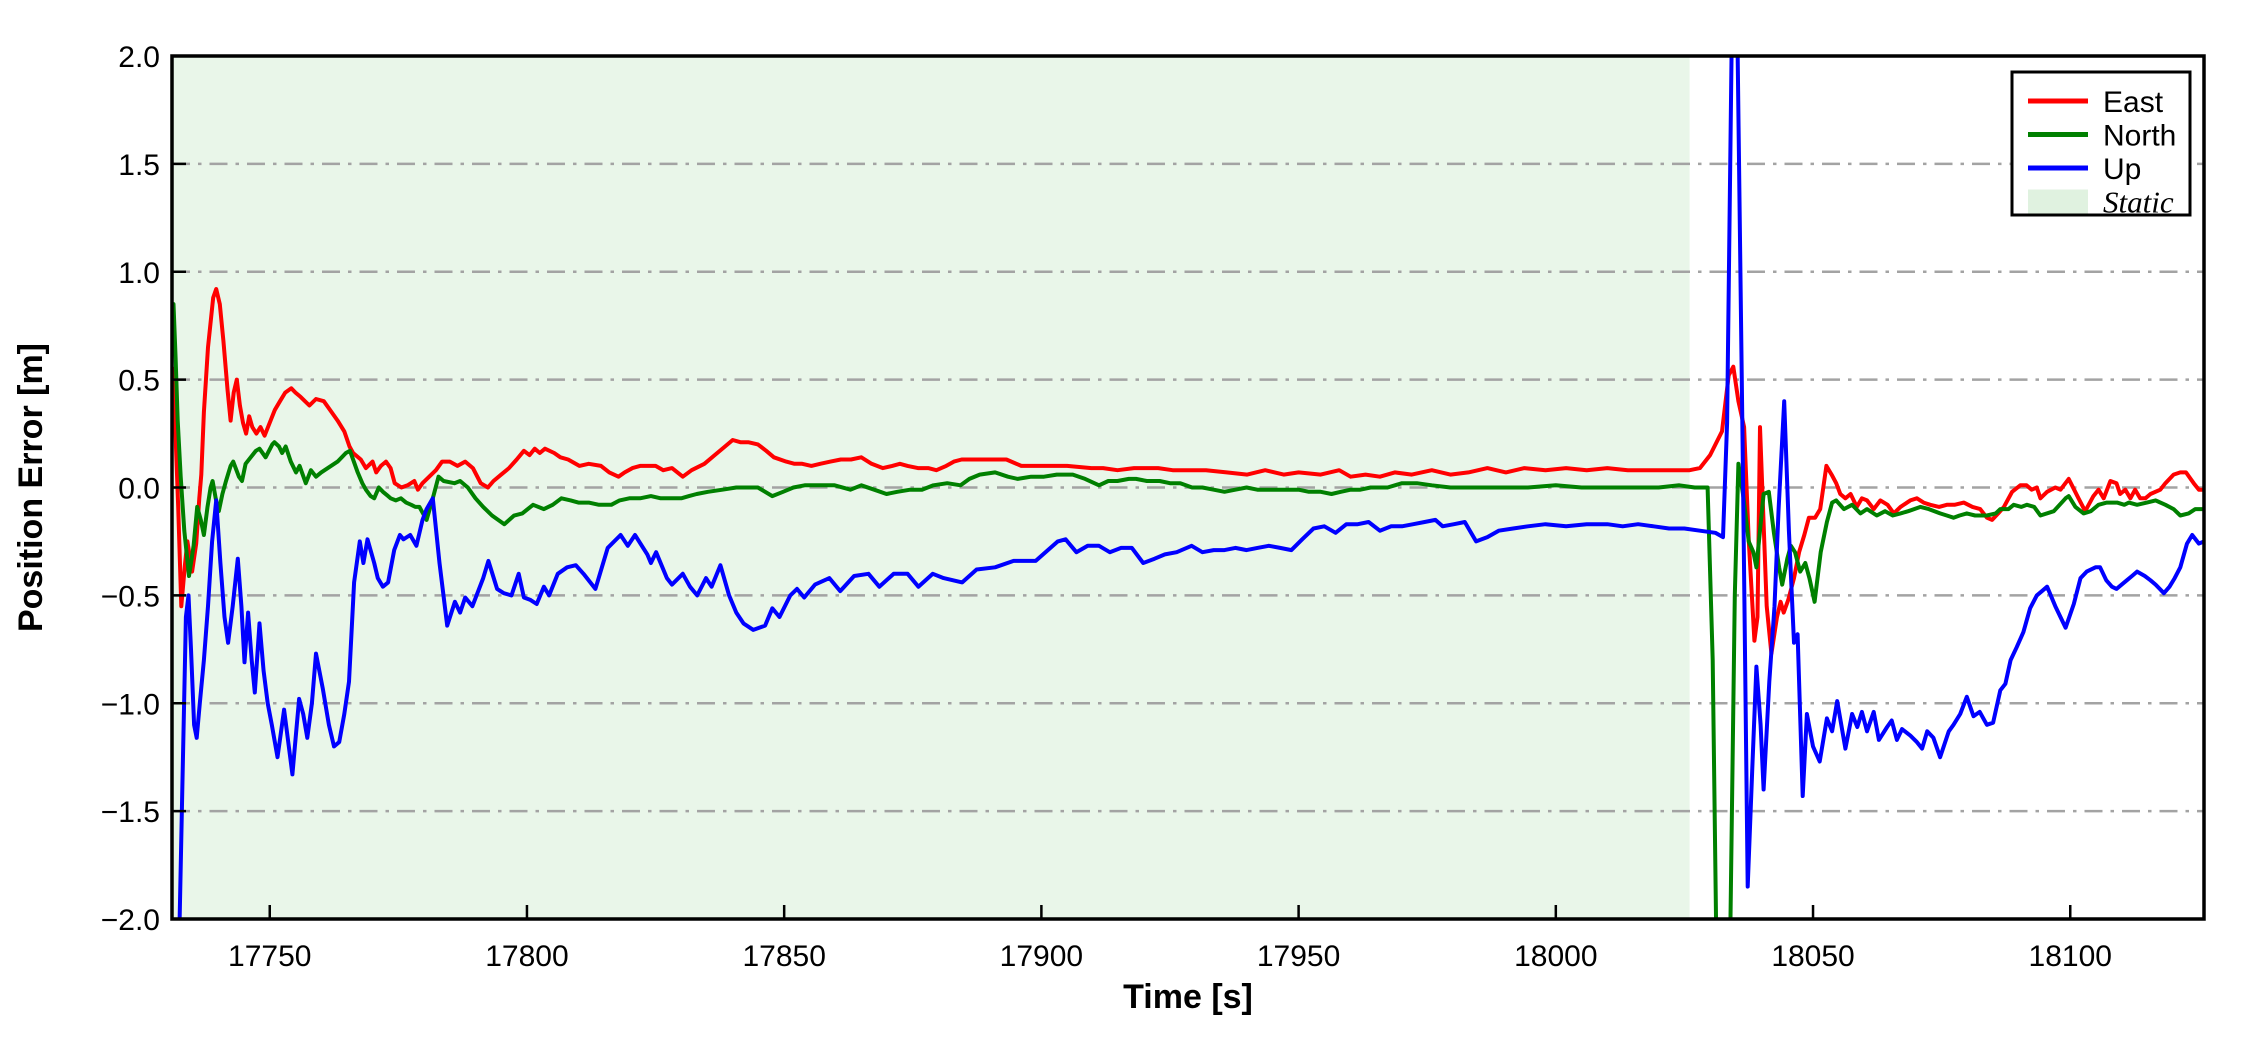 The image size is (2250, 1050). I want to click on y-tick-label: 1.5, so click(139, 165).